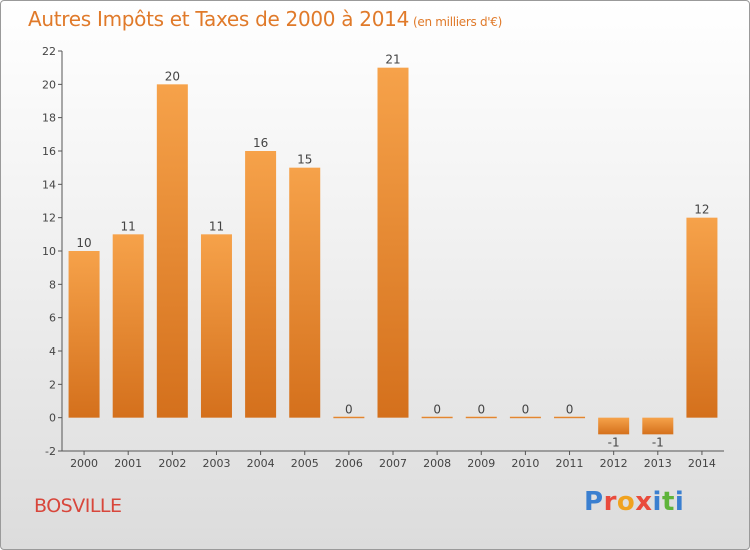  Describe the element at coordinates (614, 463) in the screenshot. I see `x-tick-label: 2012` at that location.